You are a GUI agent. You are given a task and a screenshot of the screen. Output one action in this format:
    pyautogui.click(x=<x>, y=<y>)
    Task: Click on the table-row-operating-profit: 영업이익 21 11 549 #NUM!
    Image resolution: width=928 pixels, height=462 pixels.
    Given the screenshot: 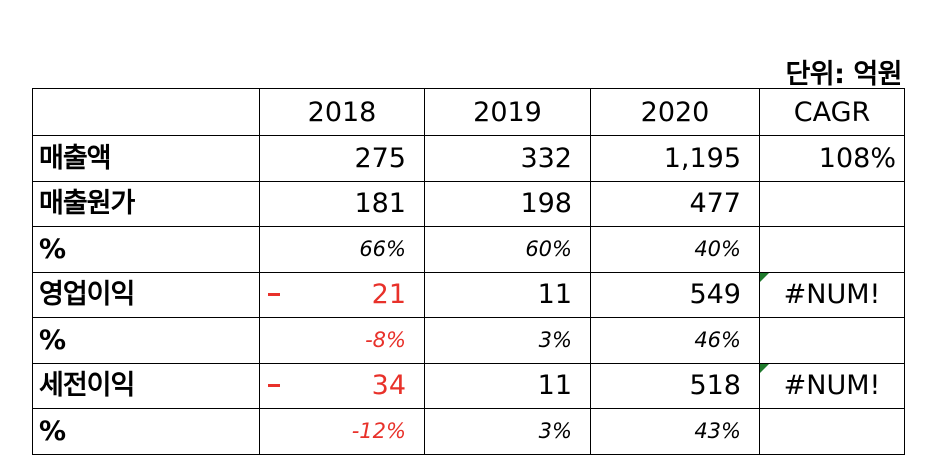 What is the action you would take?
    pyautogui.click(x=468, y=294)
    